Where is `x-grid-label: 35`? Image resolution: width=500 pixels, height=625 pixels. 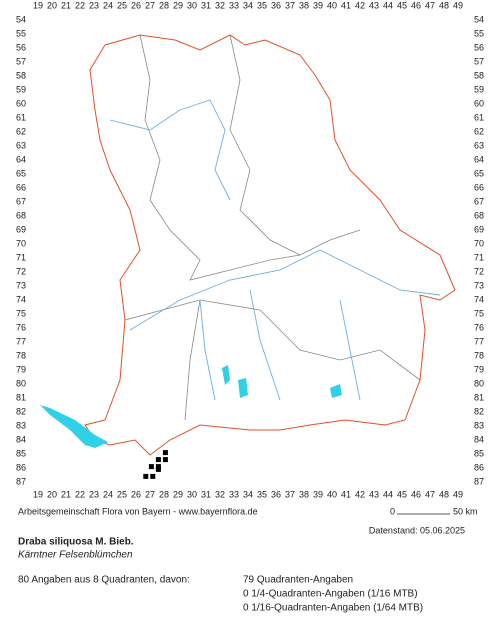 x-grid-label: 35 is located at coordinates (262, 494).